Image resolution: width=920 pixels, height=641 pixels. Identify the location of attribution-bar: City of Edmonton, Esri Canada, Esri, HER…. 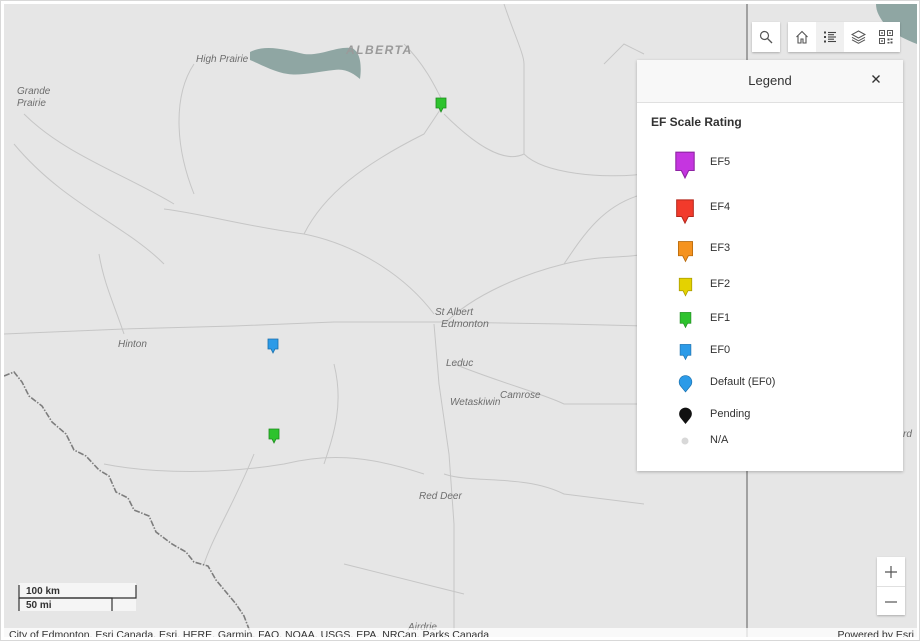
(460, 632).